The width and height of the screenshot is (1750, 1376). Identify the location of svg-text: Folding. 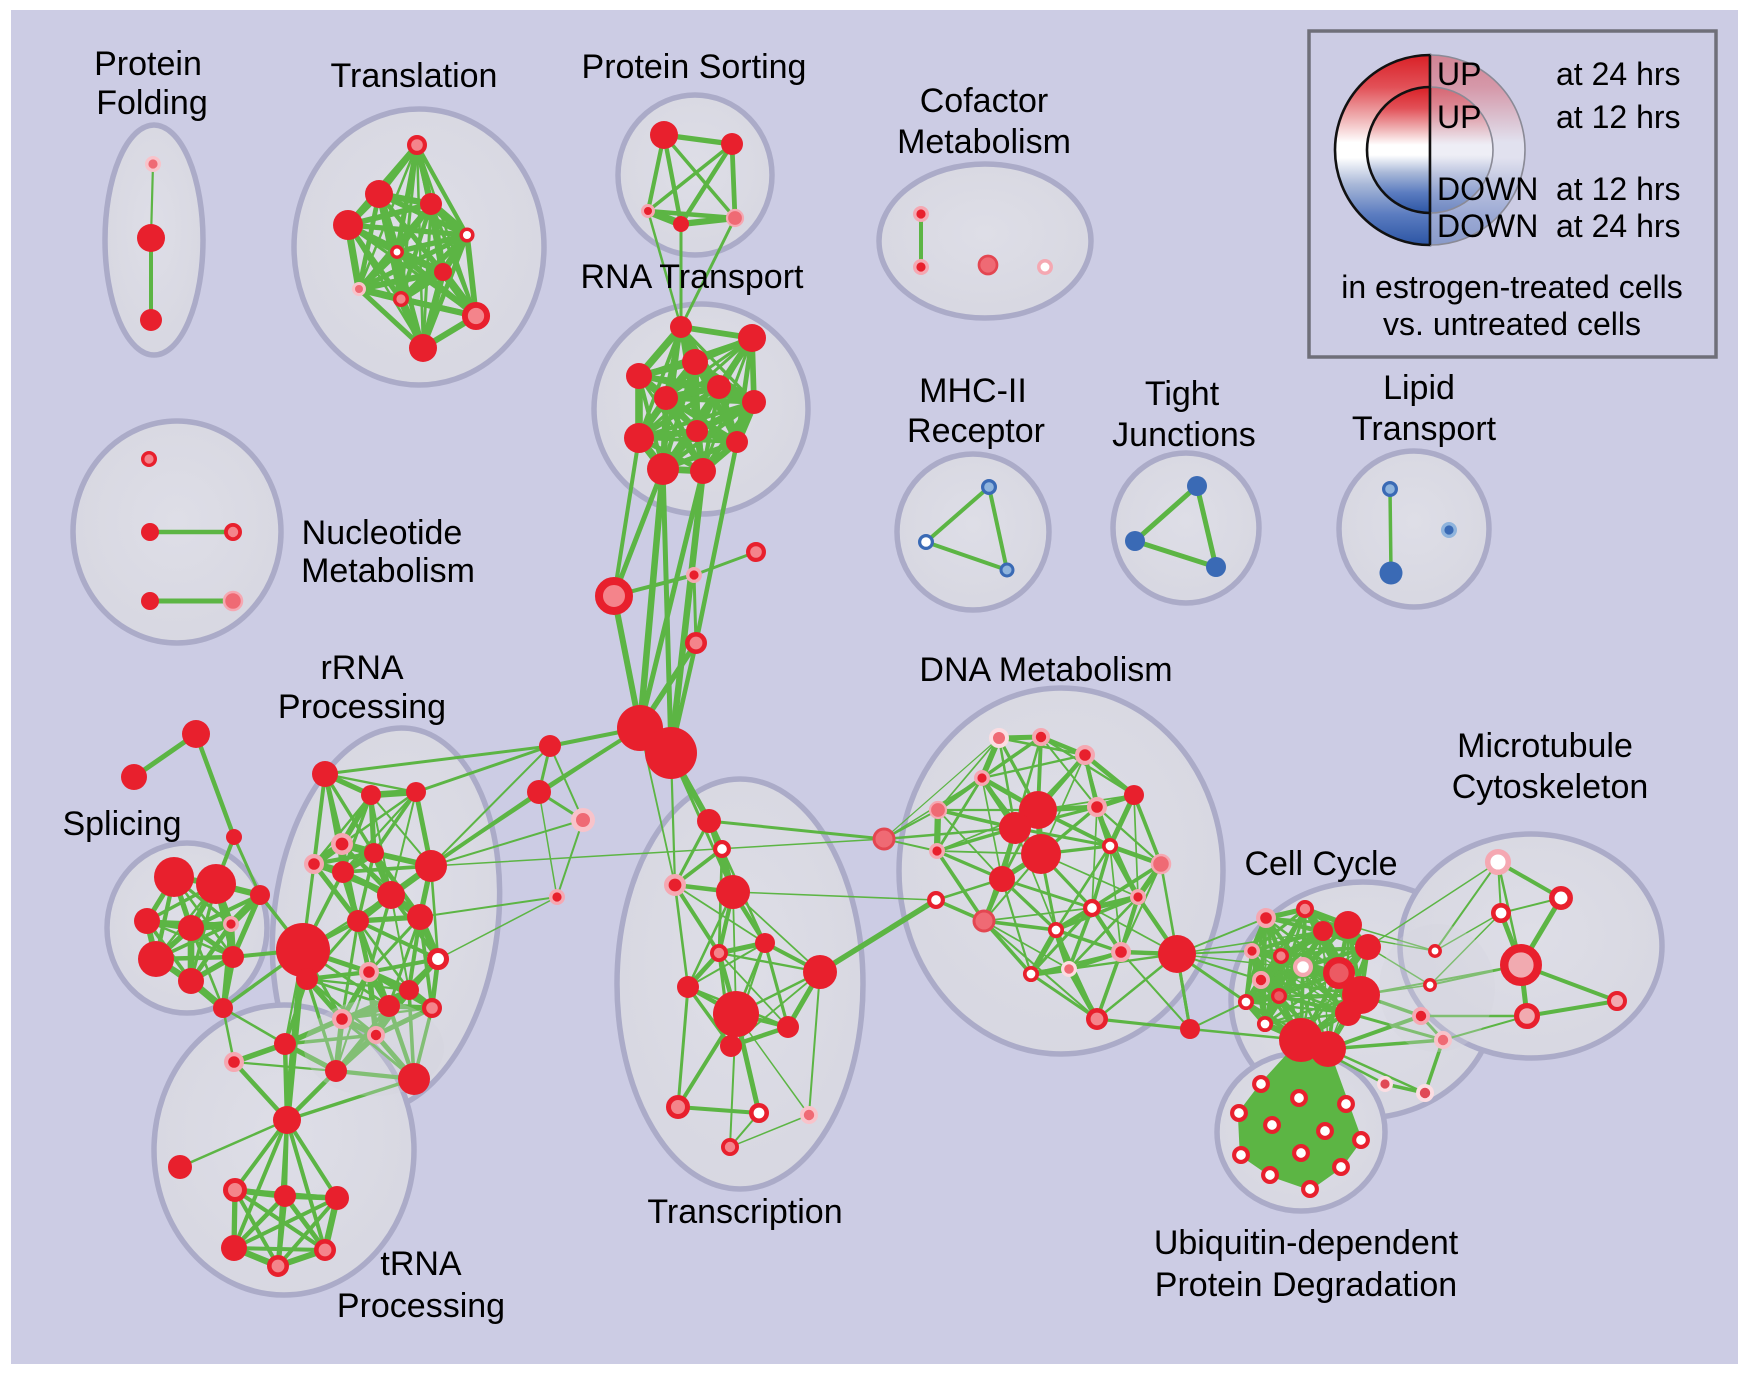
(152, 103).